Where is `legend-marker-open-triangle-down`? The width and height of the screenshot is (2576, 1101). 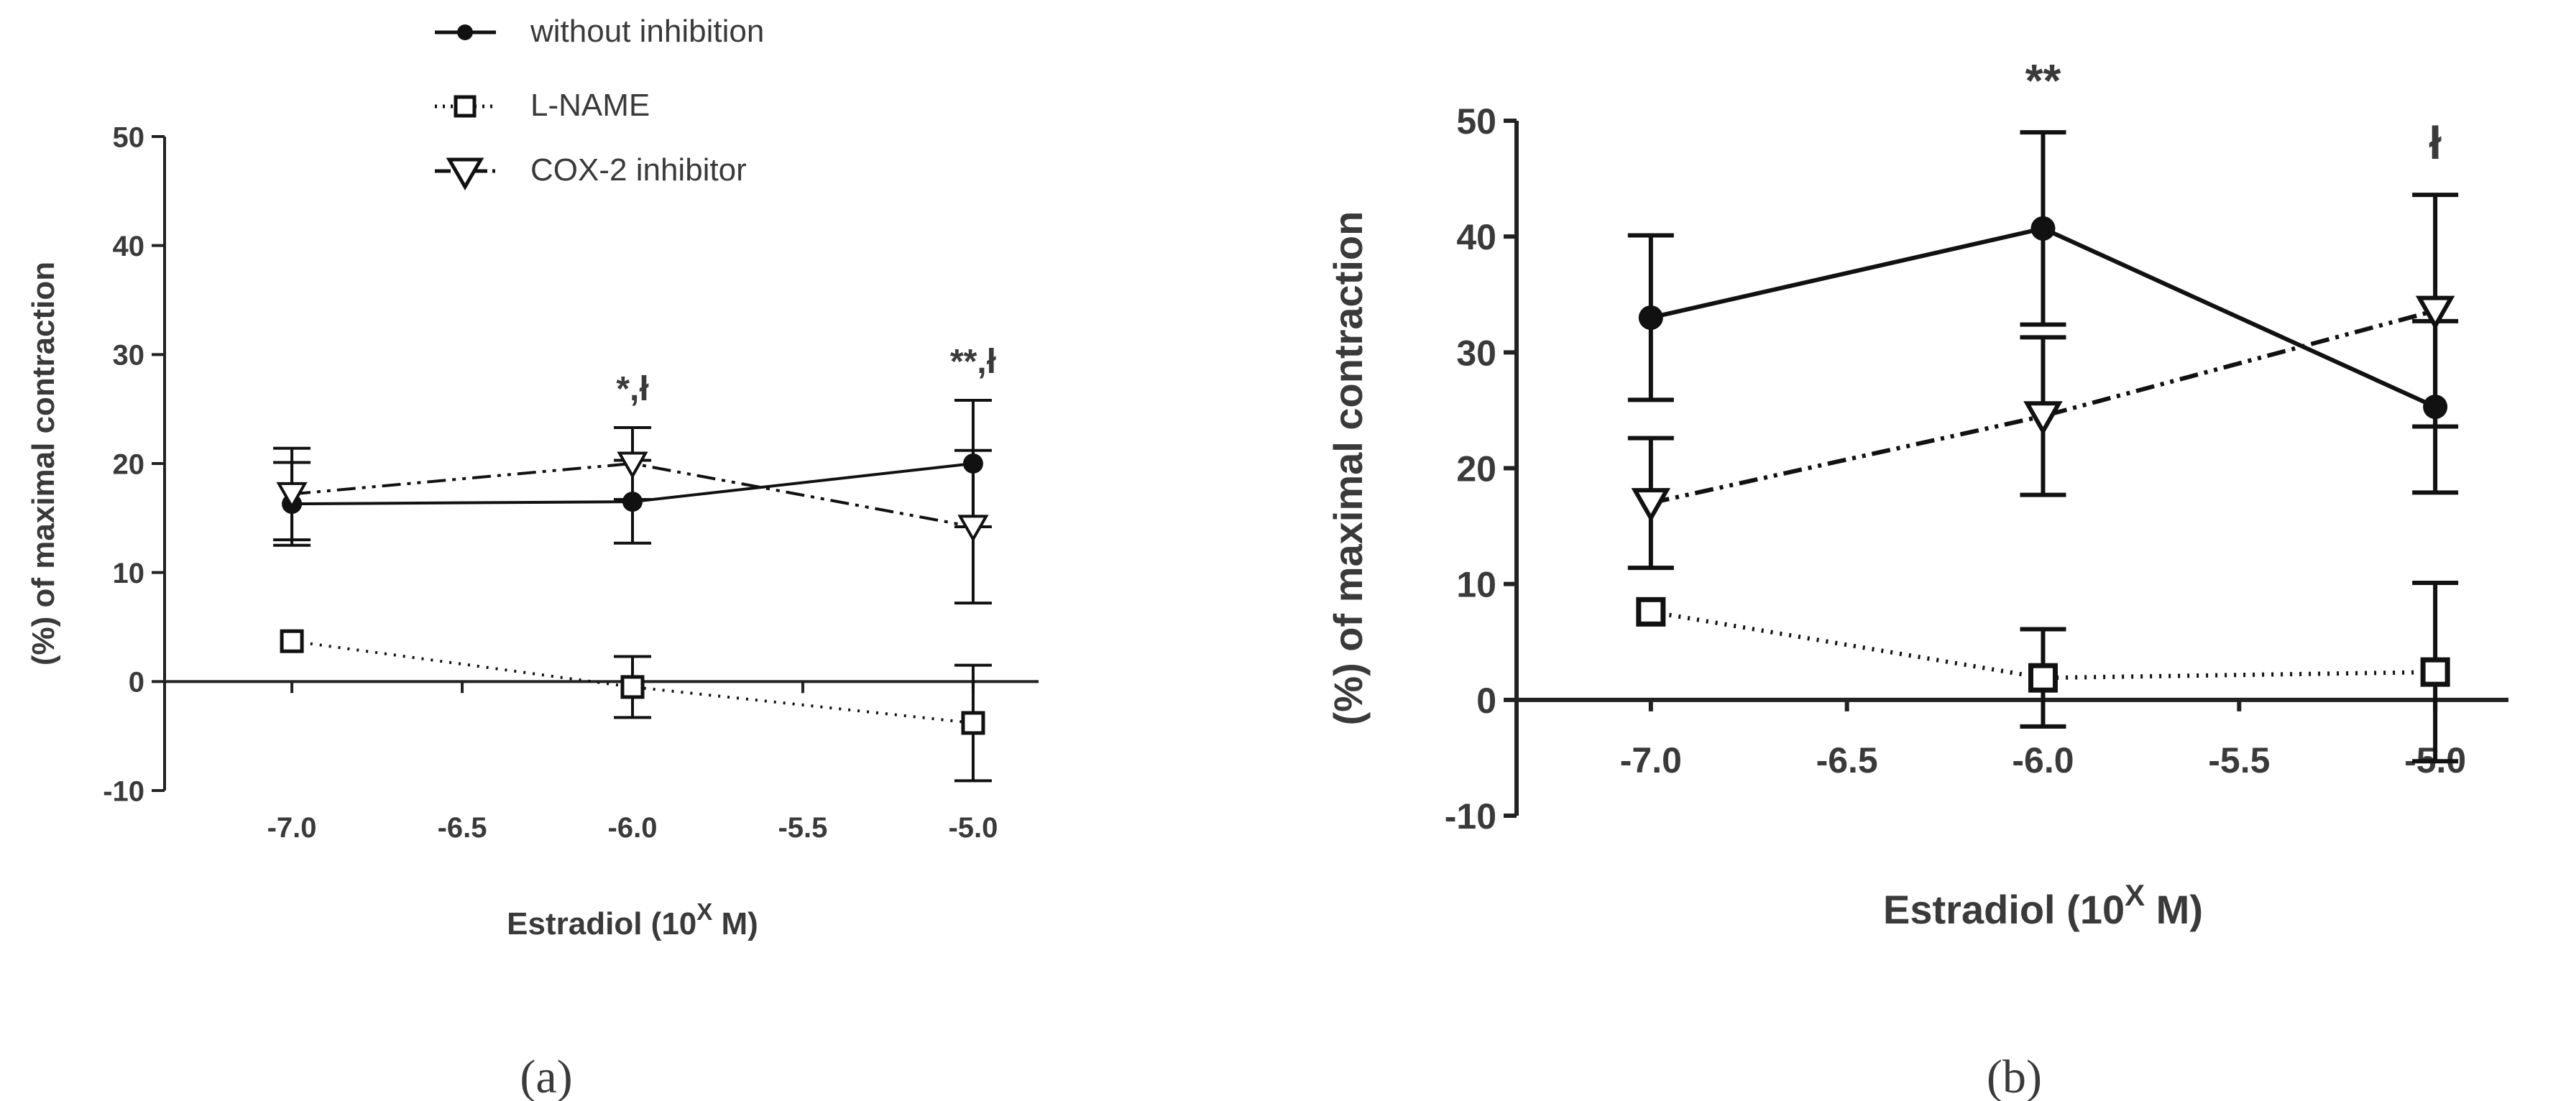 legend-marker-open-triangle-down is located at coordinates (465, 173).